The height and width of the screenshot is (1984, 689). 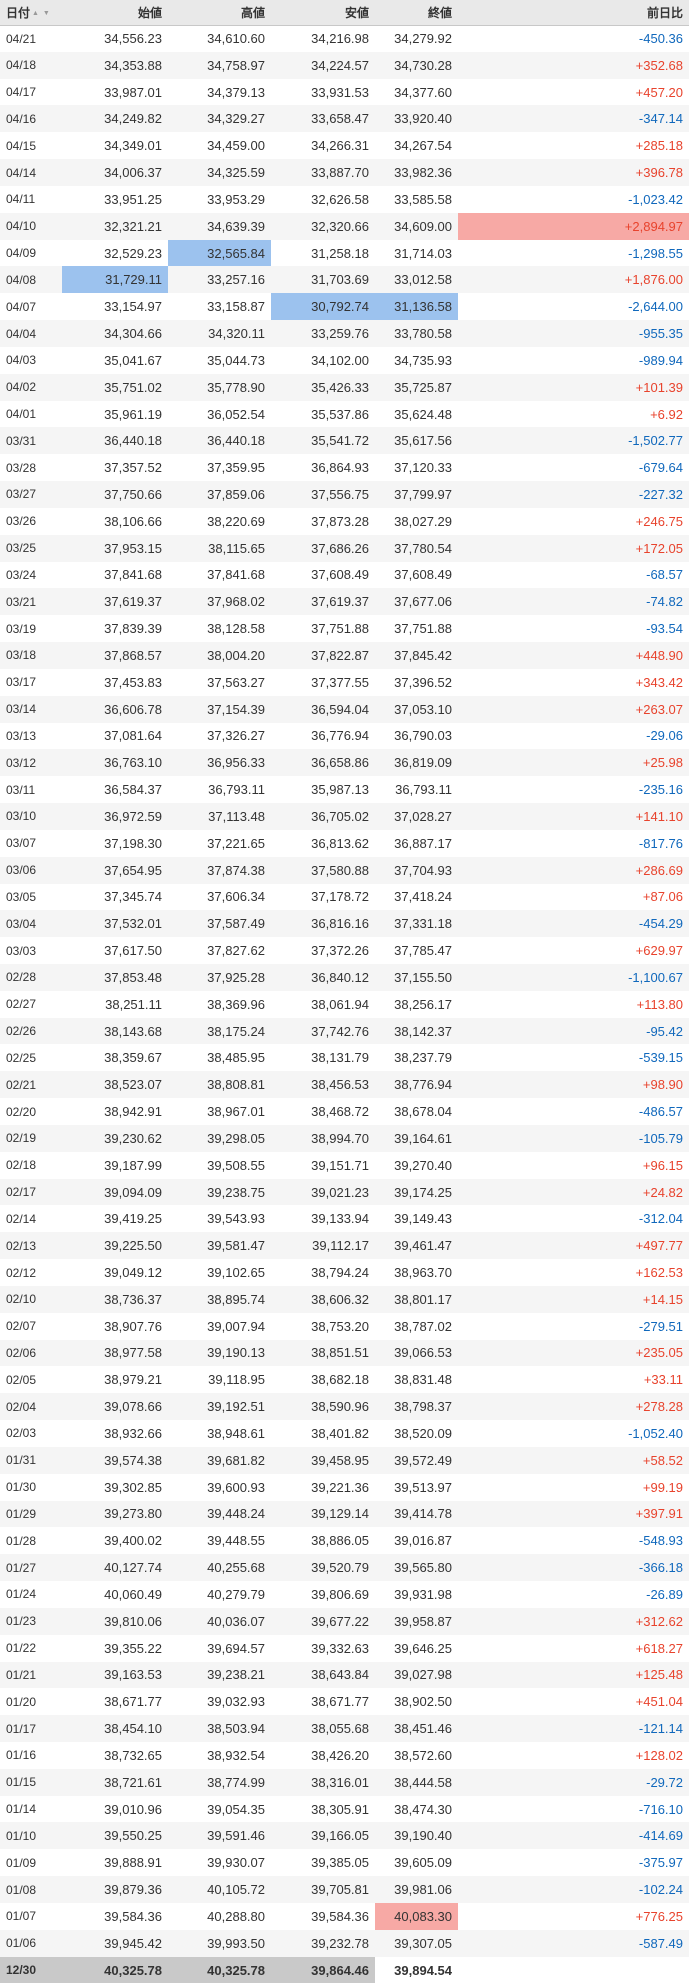 What do you see at coordinates (340, 897) in the screenshot?
I see `low-cell: 37,178.72` at bounding box center [340, 897].